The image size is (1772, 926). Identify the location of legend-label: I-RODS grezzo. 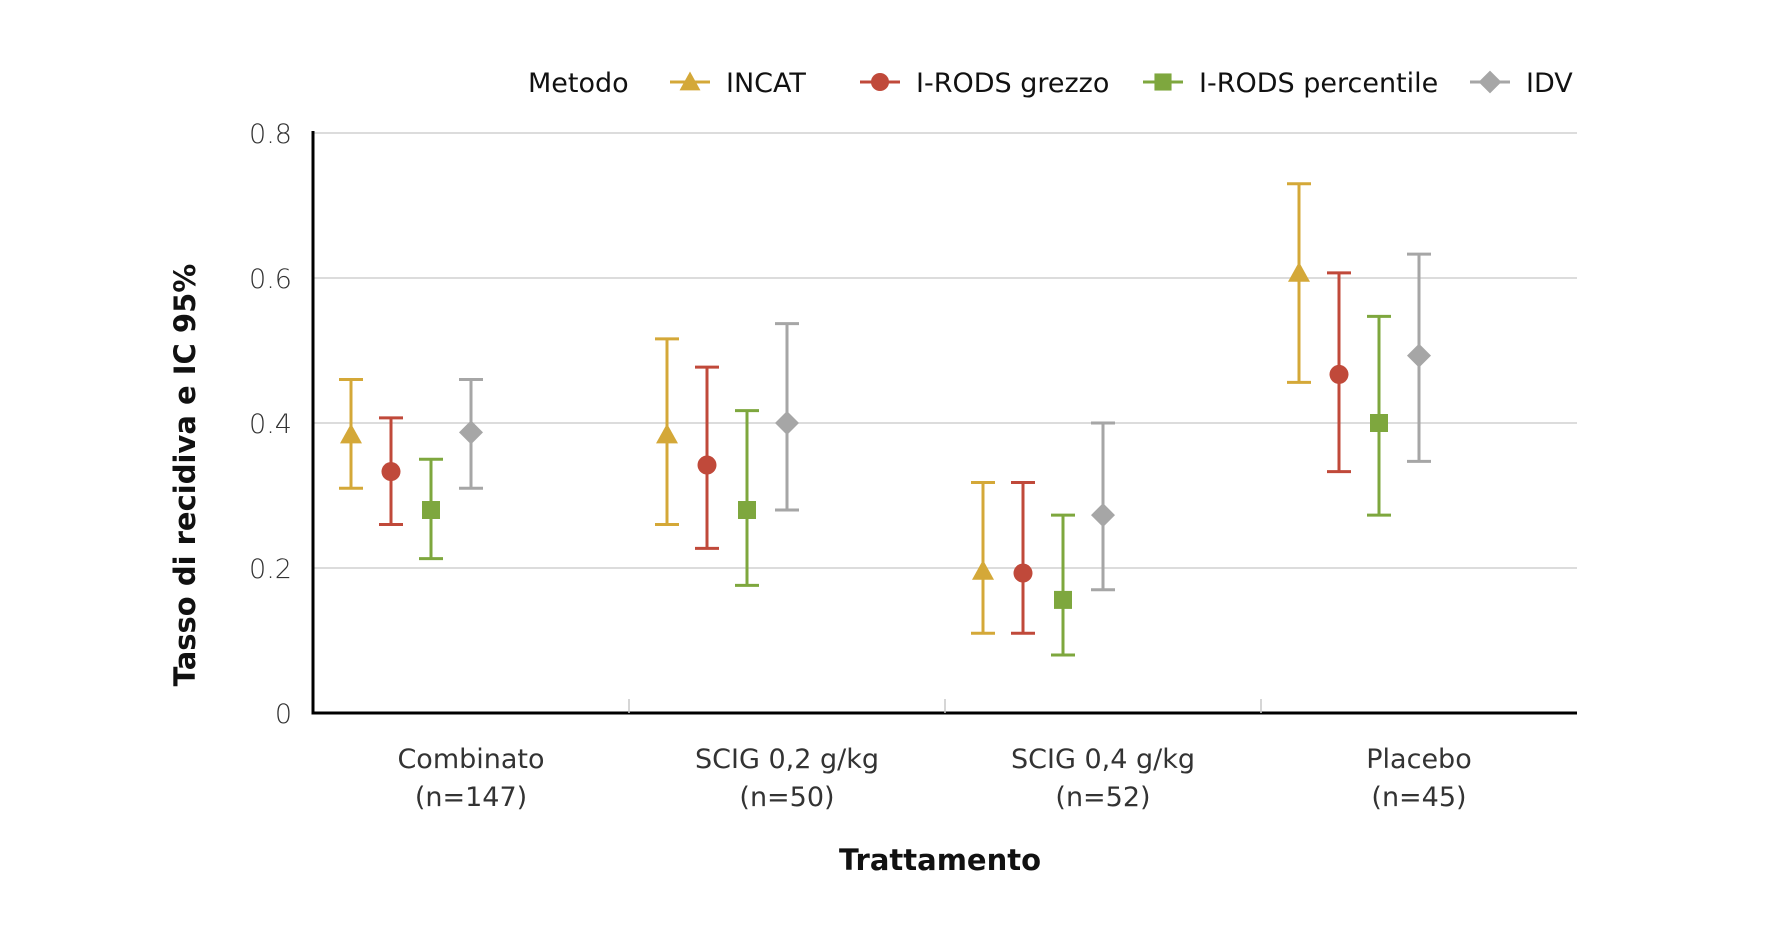
(1012, 83).